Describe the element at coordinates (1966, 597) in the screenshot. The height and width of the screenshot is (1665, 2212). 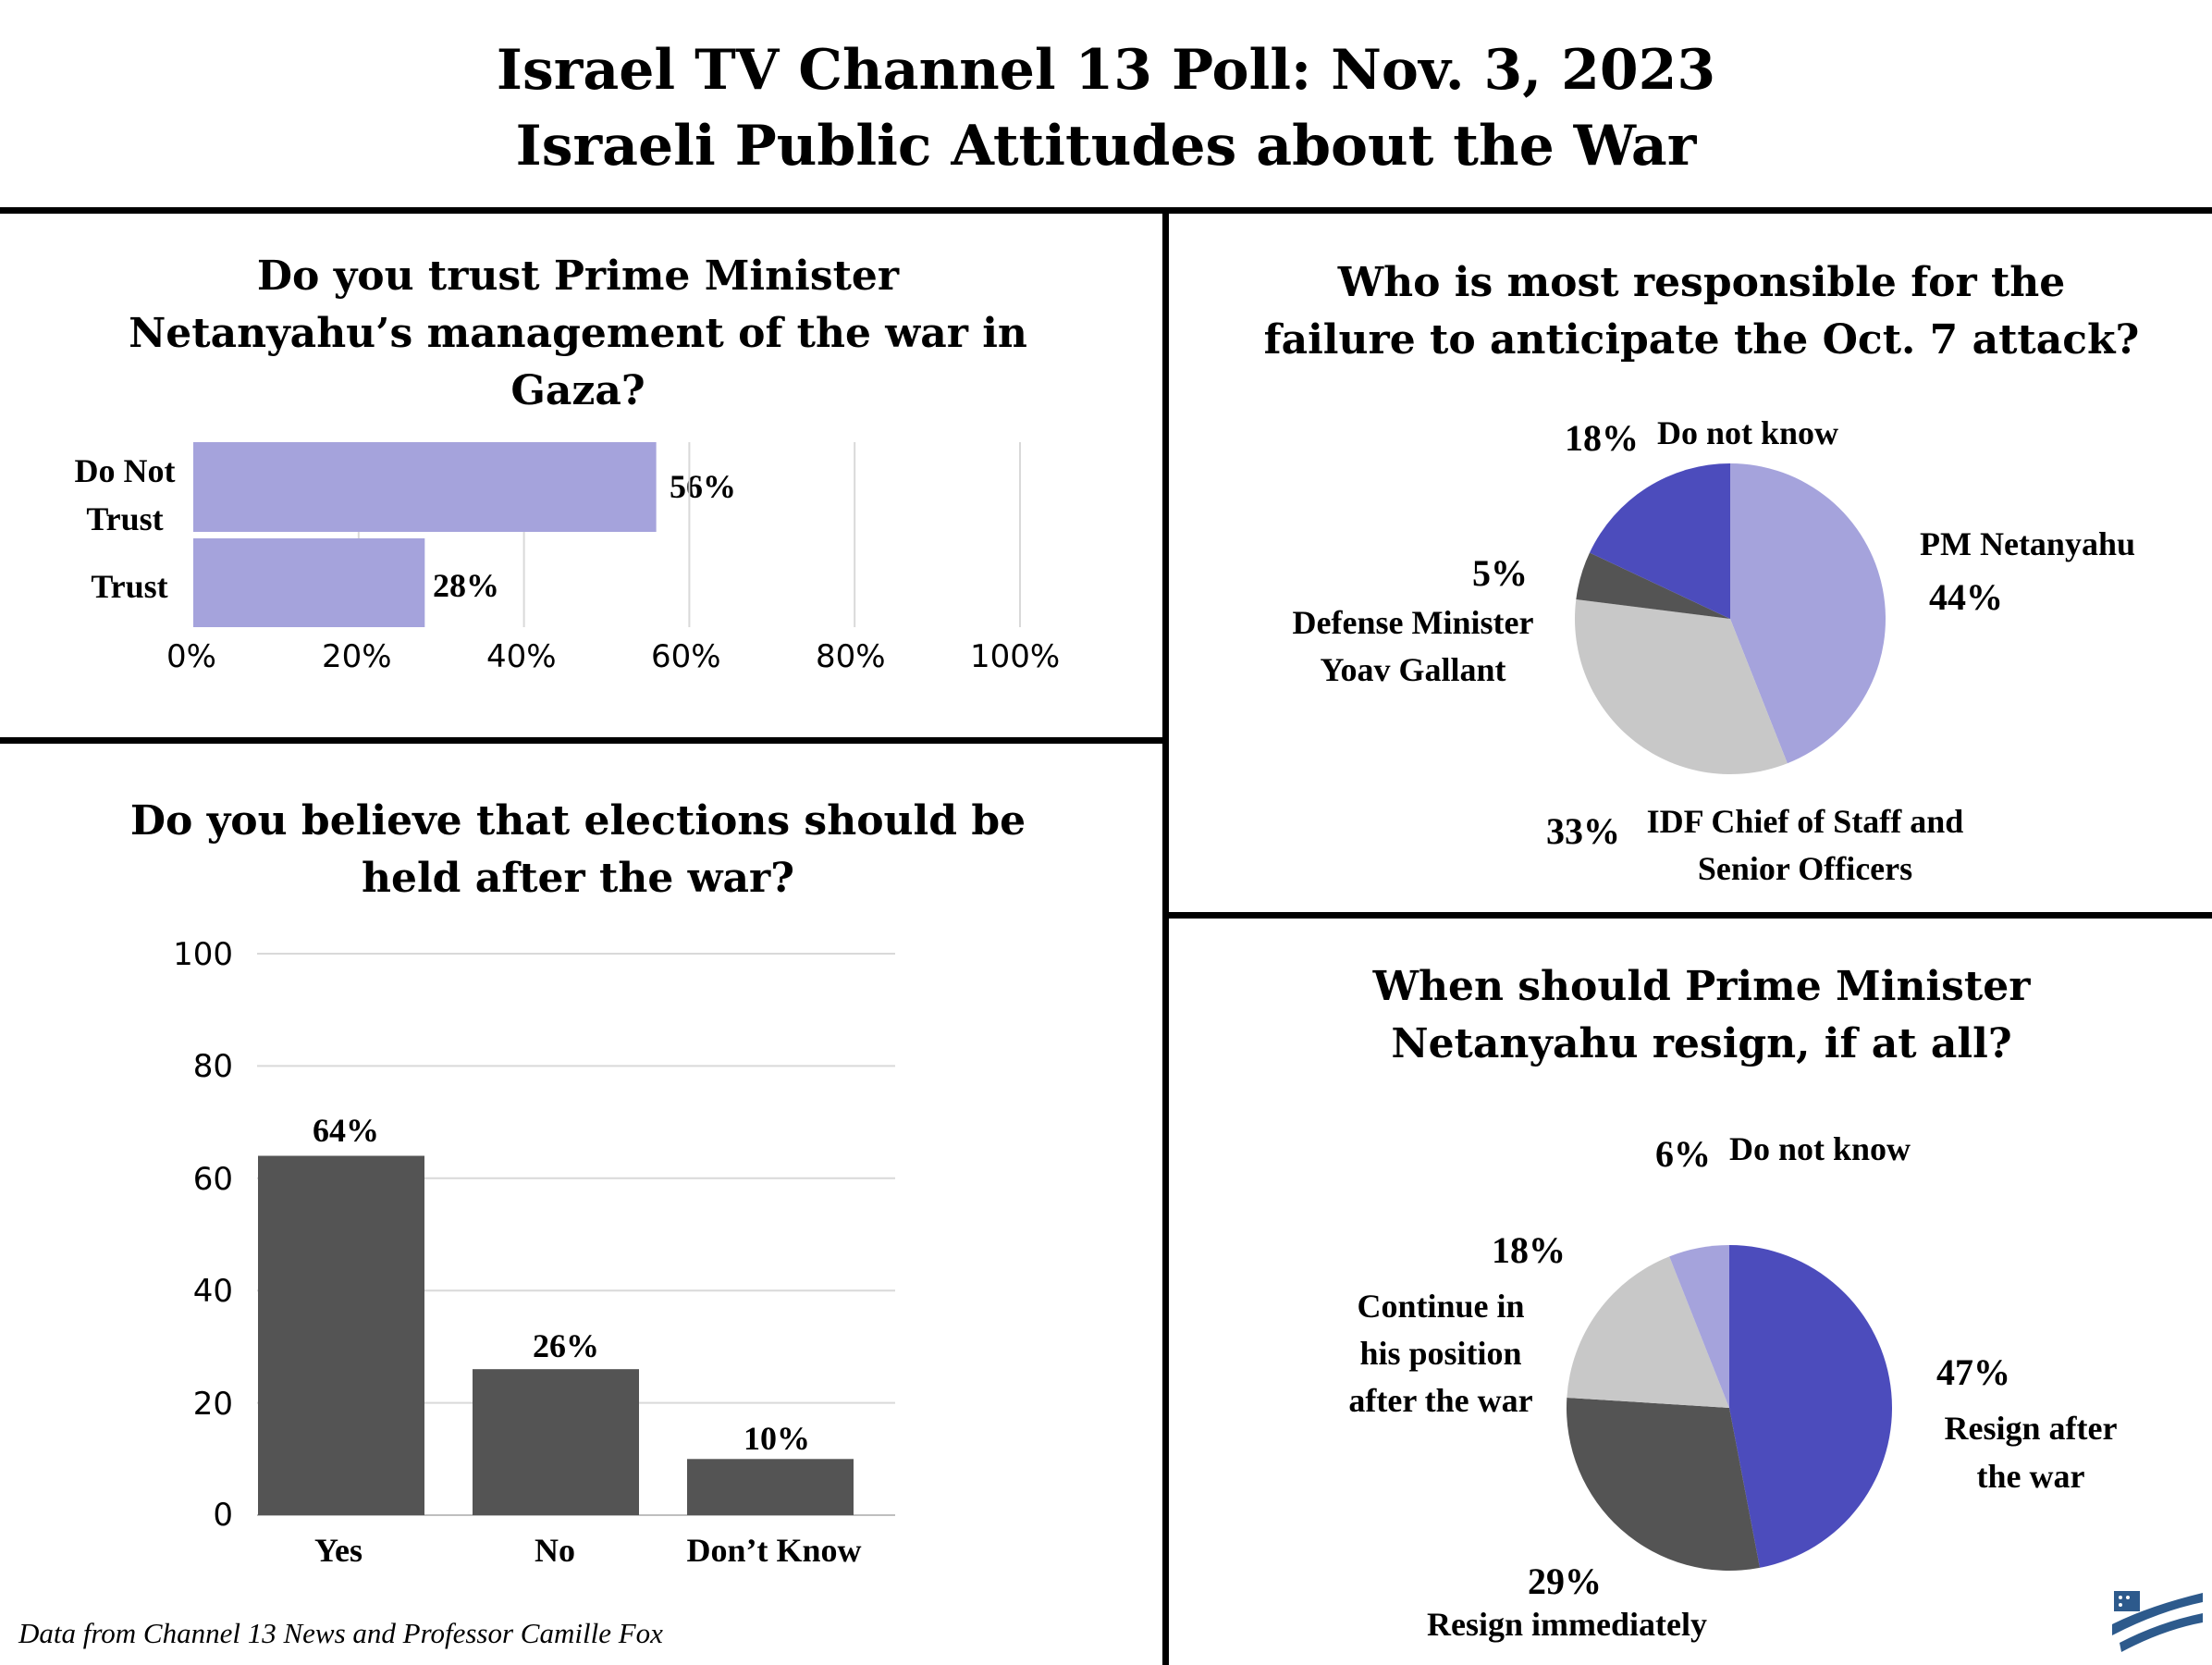
I see `responsibility-pct-netanyahu: 44%` at that location.